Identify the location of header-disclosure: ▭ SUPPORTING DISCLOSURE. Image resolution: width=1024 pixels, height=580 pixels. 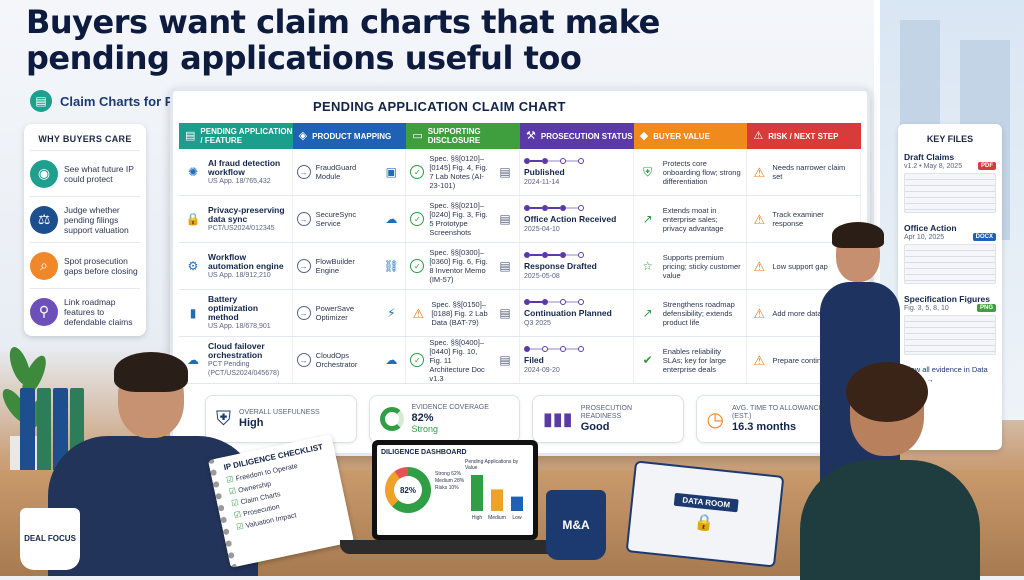
(463, 136).